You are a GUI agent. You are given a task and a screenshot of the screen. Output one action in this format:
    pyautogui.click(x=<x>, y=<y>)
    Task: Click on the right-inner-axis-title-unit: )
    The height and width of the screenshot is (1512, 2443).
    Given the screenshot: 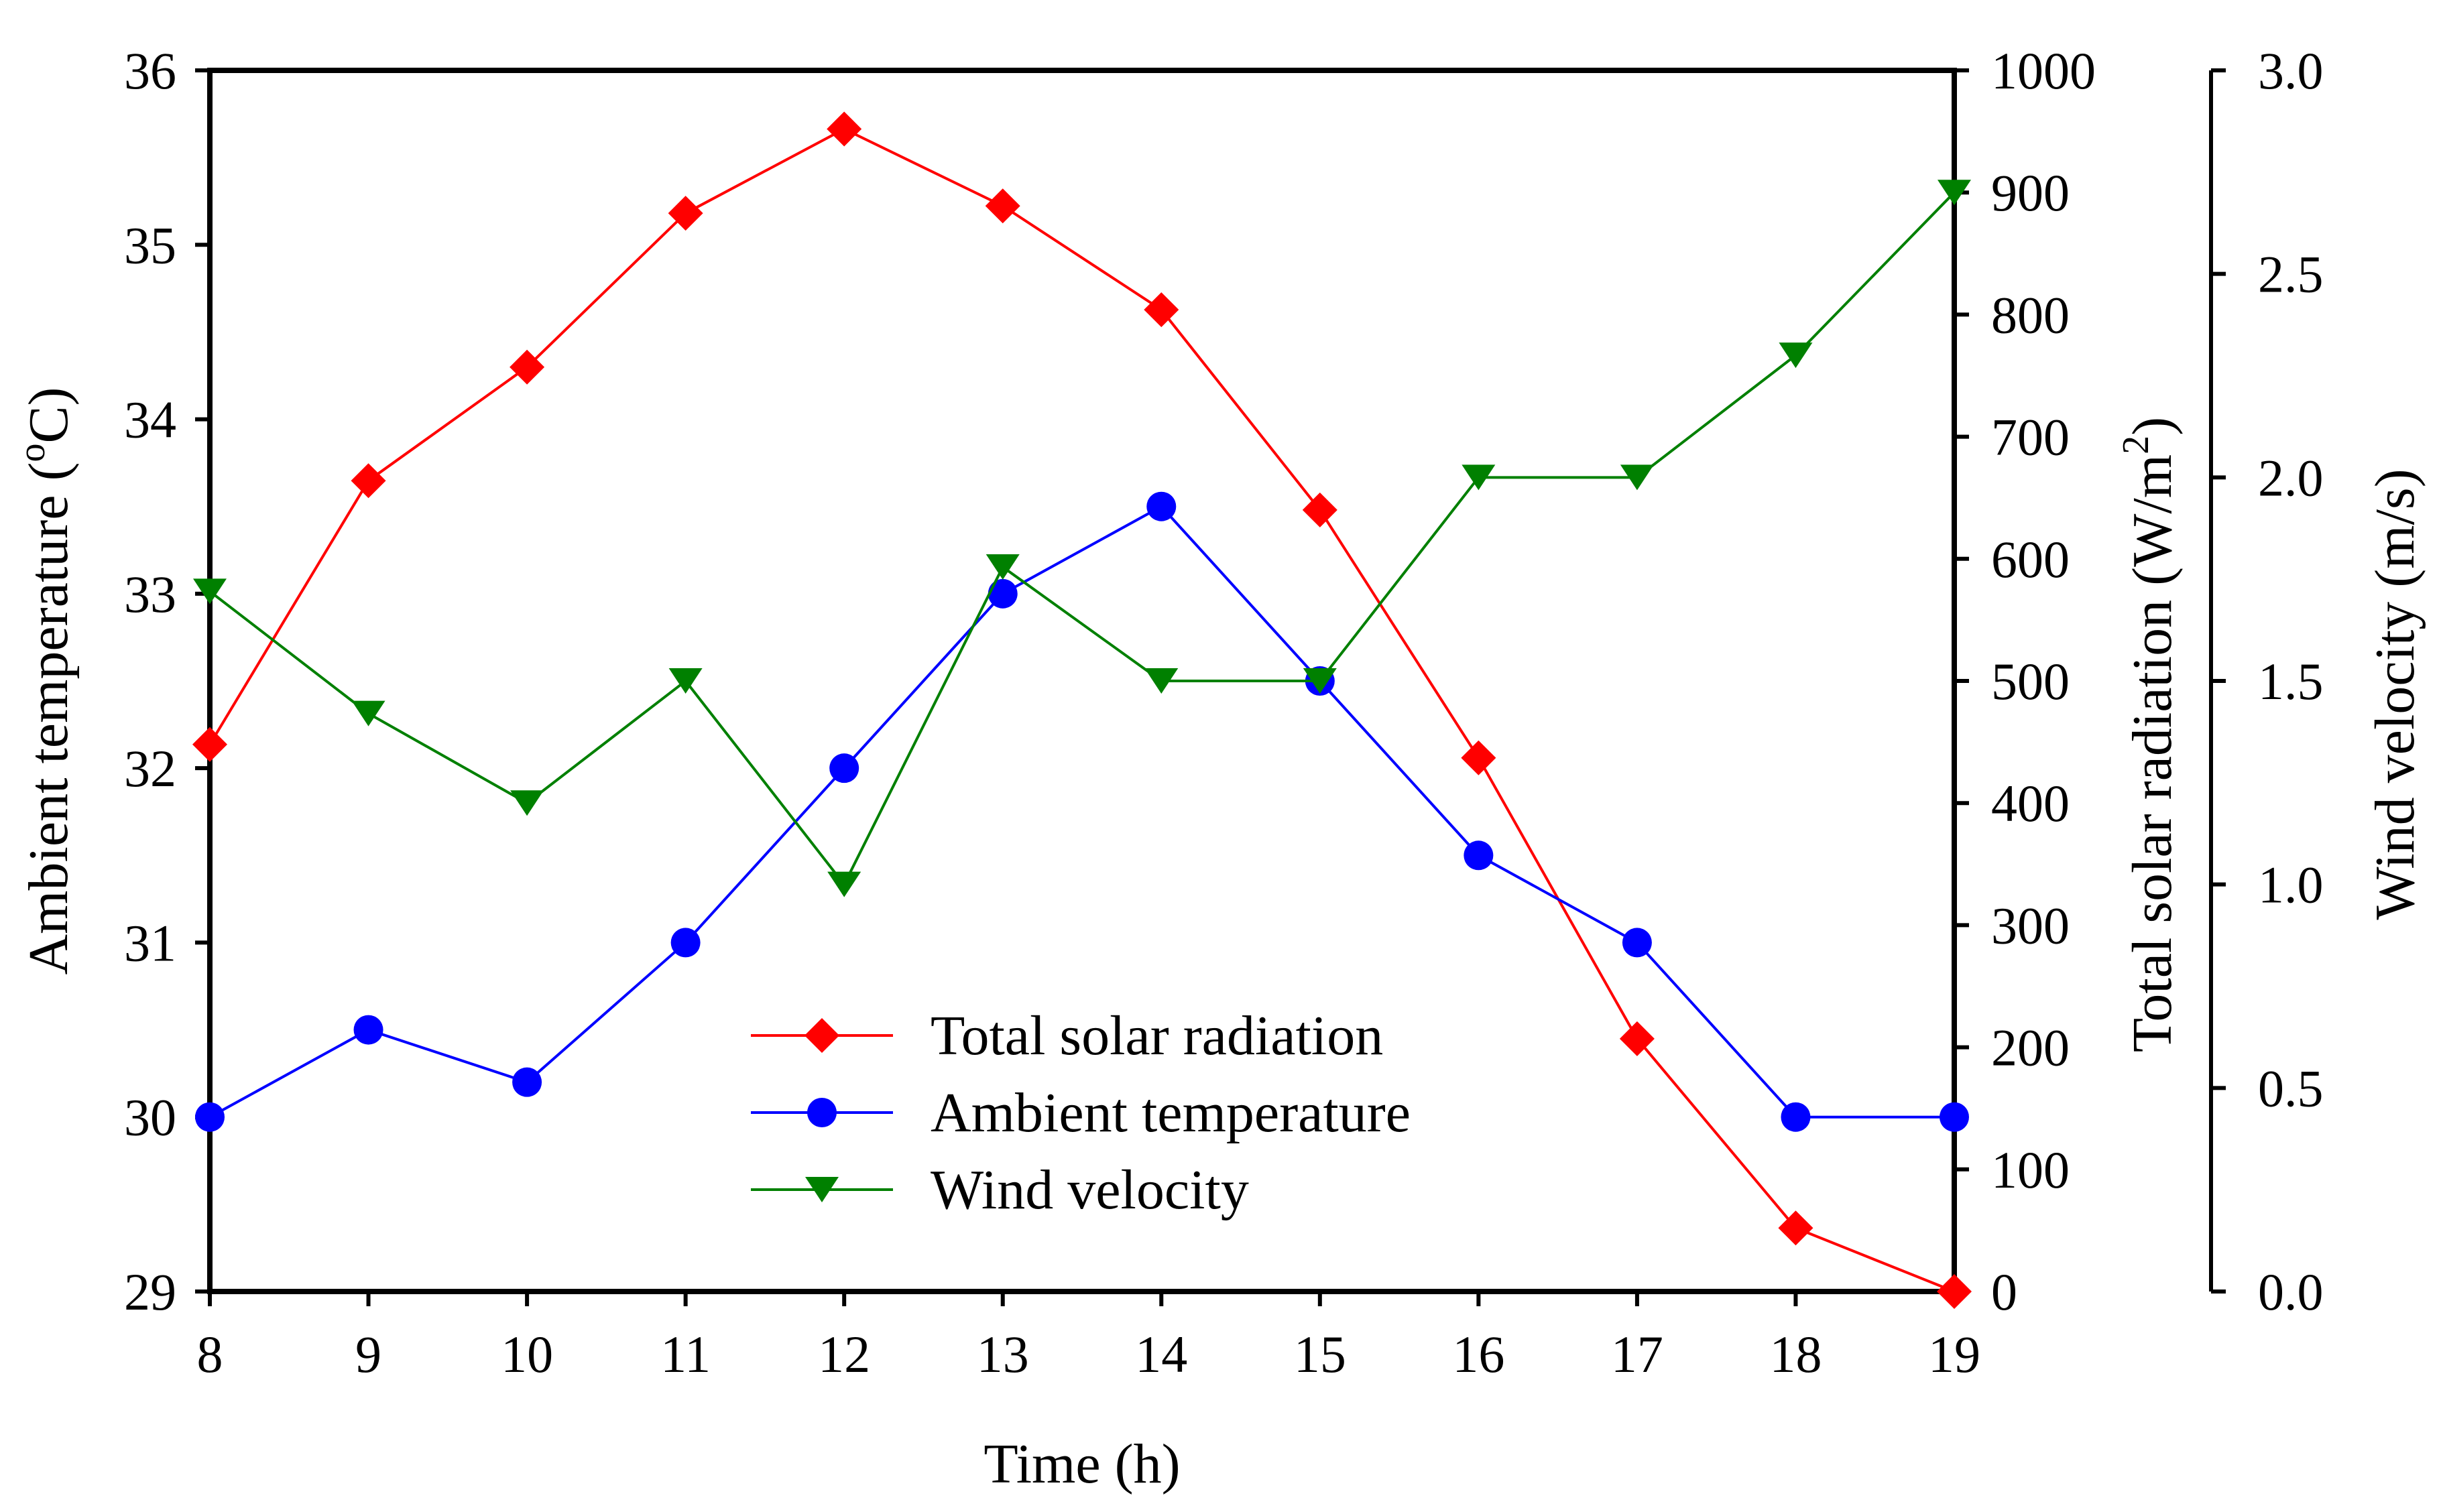 What is the action you would take?
    pyautogui.click(x=2152, y=427)
    